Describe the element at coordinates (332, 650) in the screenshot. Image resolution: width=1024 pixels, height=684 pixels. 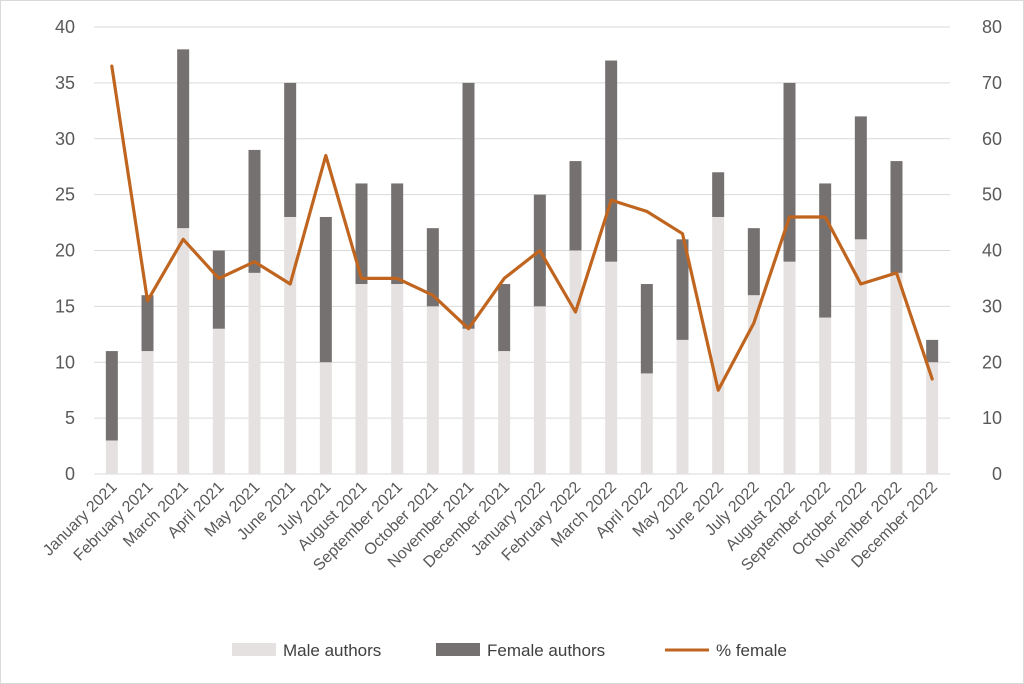
I see `legend-label-male: Male authors` at that location.